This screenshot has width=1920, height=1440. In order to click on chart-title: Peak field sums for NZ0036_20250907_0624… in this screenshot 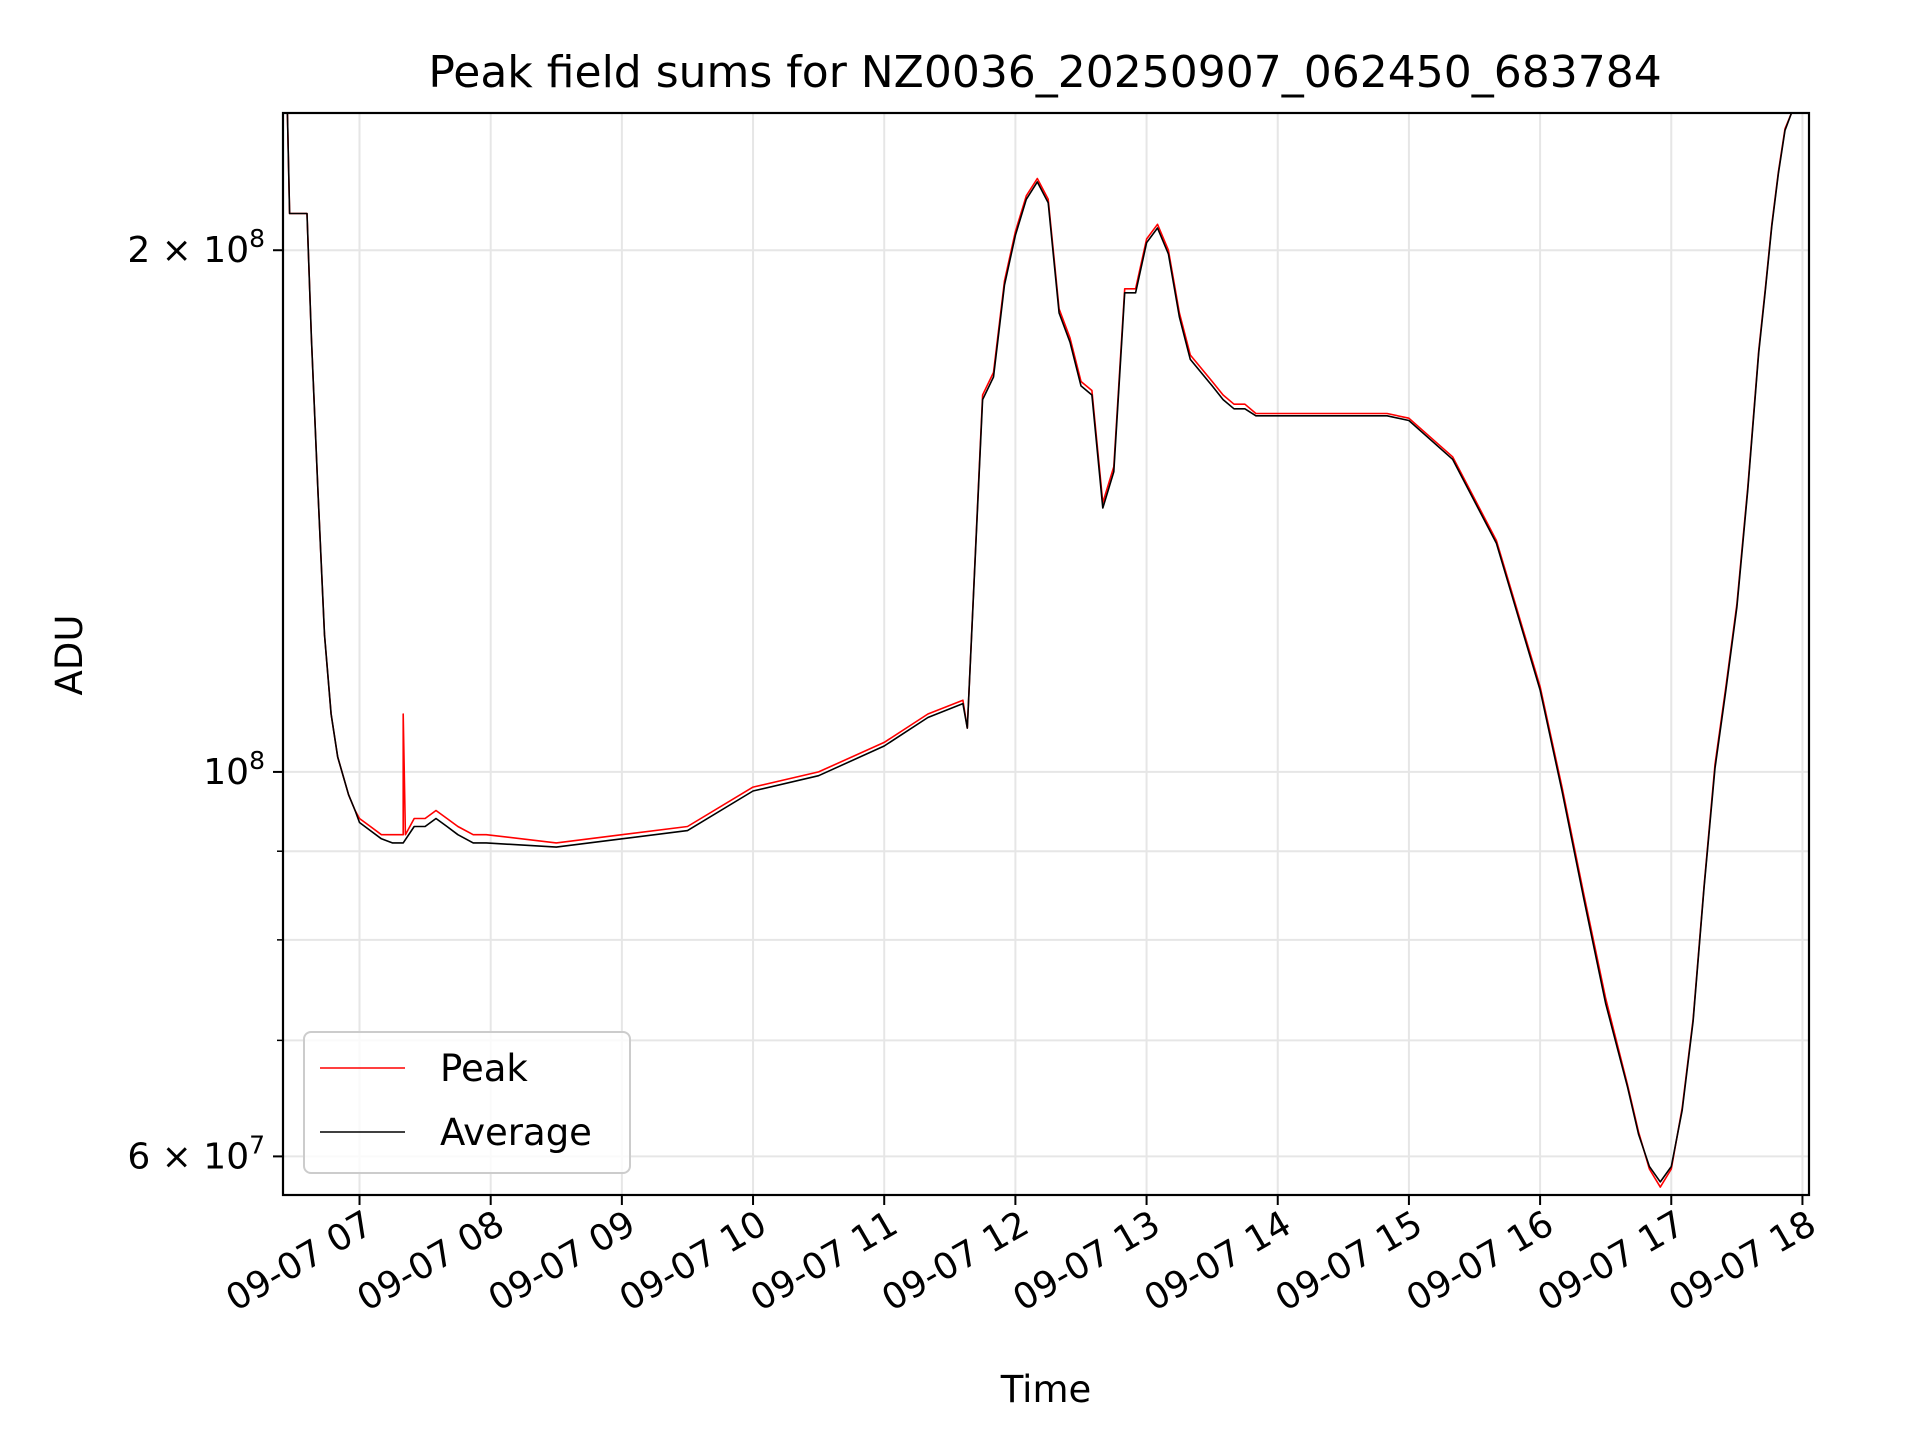, I will do `click(1044, 72)`.